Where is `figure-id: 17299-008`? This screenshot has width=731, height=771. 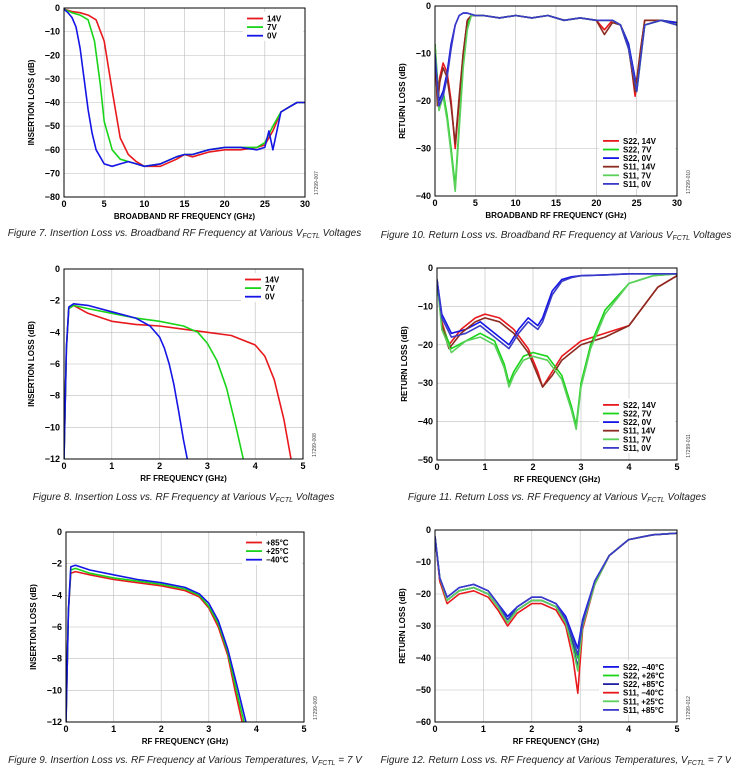 figure-id: 17299-008 is located at coordinates (315, 445).